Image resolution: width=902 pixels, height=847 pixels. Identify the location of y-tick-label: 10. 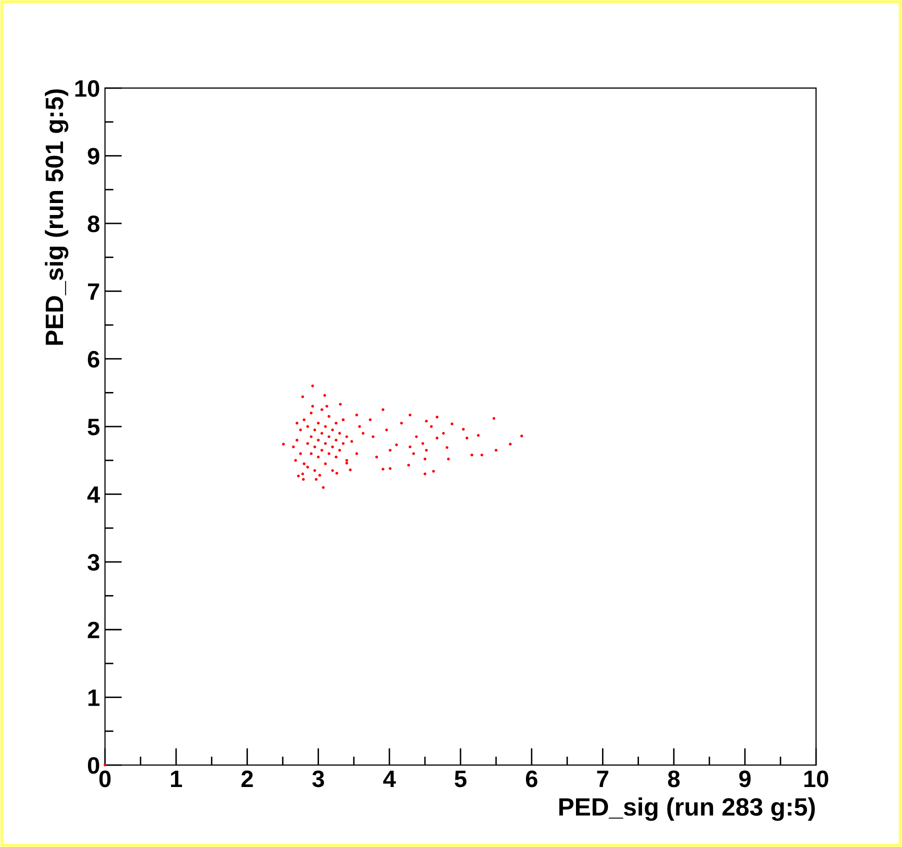
(87, 88).